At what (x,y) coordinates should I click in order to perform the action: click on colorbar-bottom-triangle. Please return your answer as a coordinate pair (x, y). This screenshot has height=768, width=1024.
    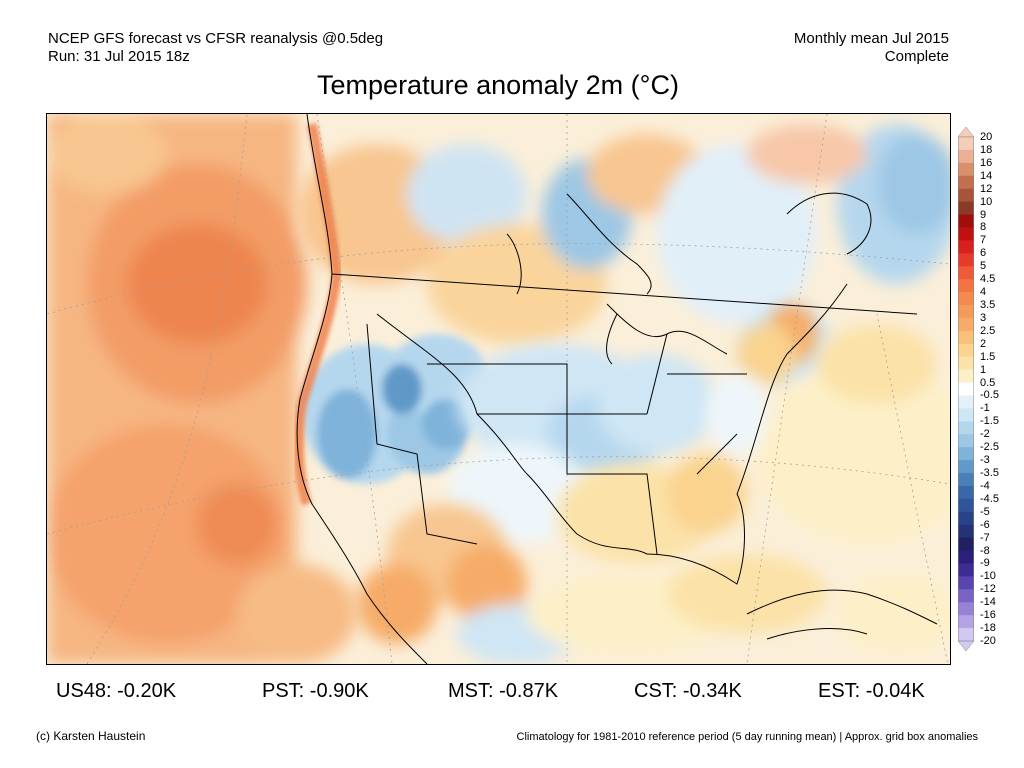
    Looking at the image, I should click on (966, 645).